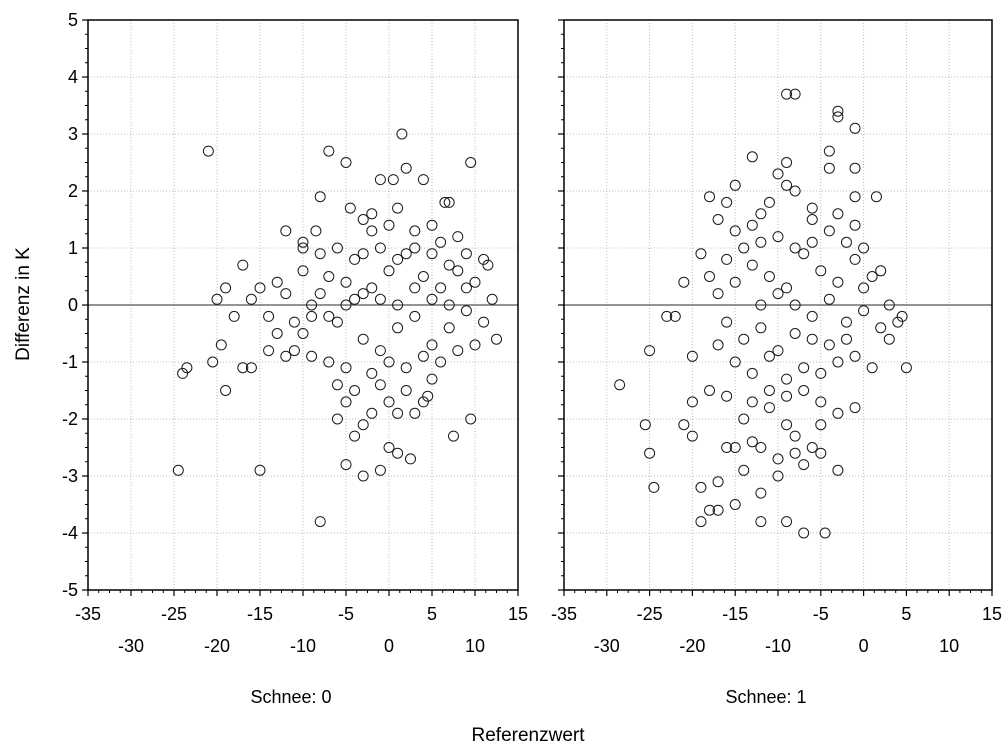  Describe the element at coordinates (303, 646) in the screenshot. I see `x-tick-label: -10` at that location.